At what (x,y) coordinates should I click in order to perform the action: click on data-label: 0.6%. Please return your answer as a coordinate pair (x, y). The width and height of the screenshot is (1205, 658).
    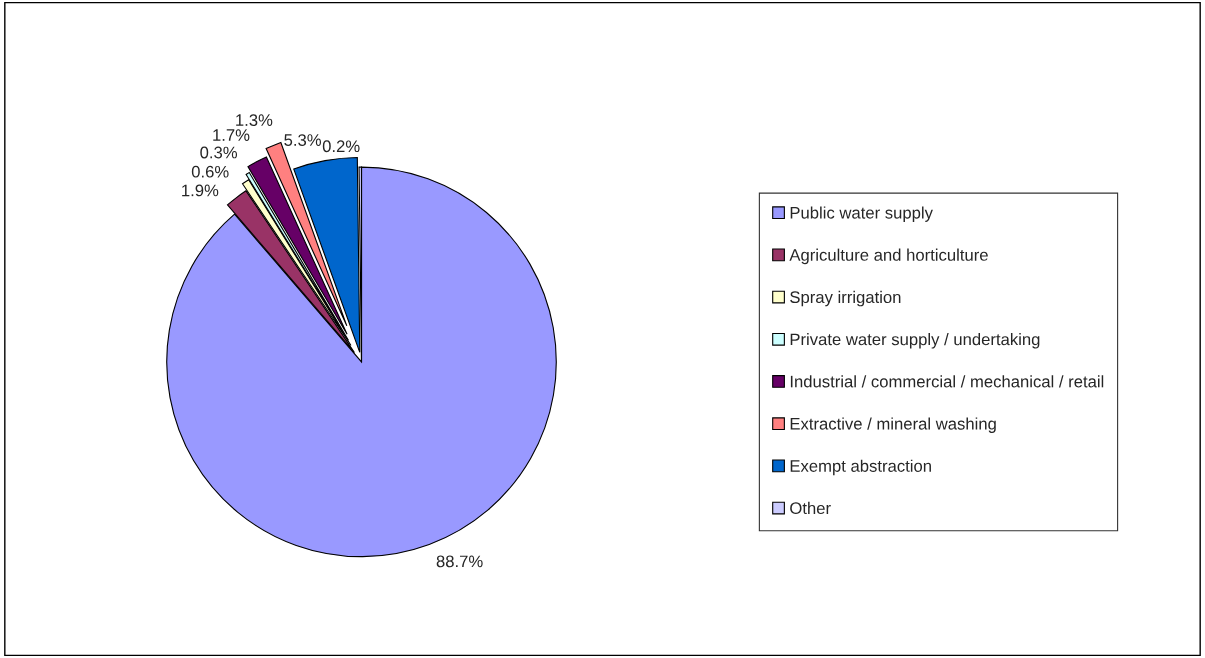
    Looking at the image, I should click on (210, 171).